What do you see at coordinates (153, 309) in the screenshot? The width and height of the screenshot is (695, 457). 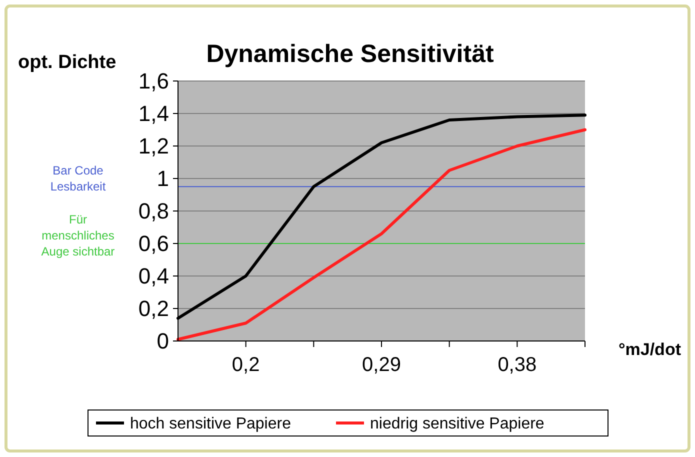 I see `y-tick-label: 0,2` at bounding box center [153, 309].